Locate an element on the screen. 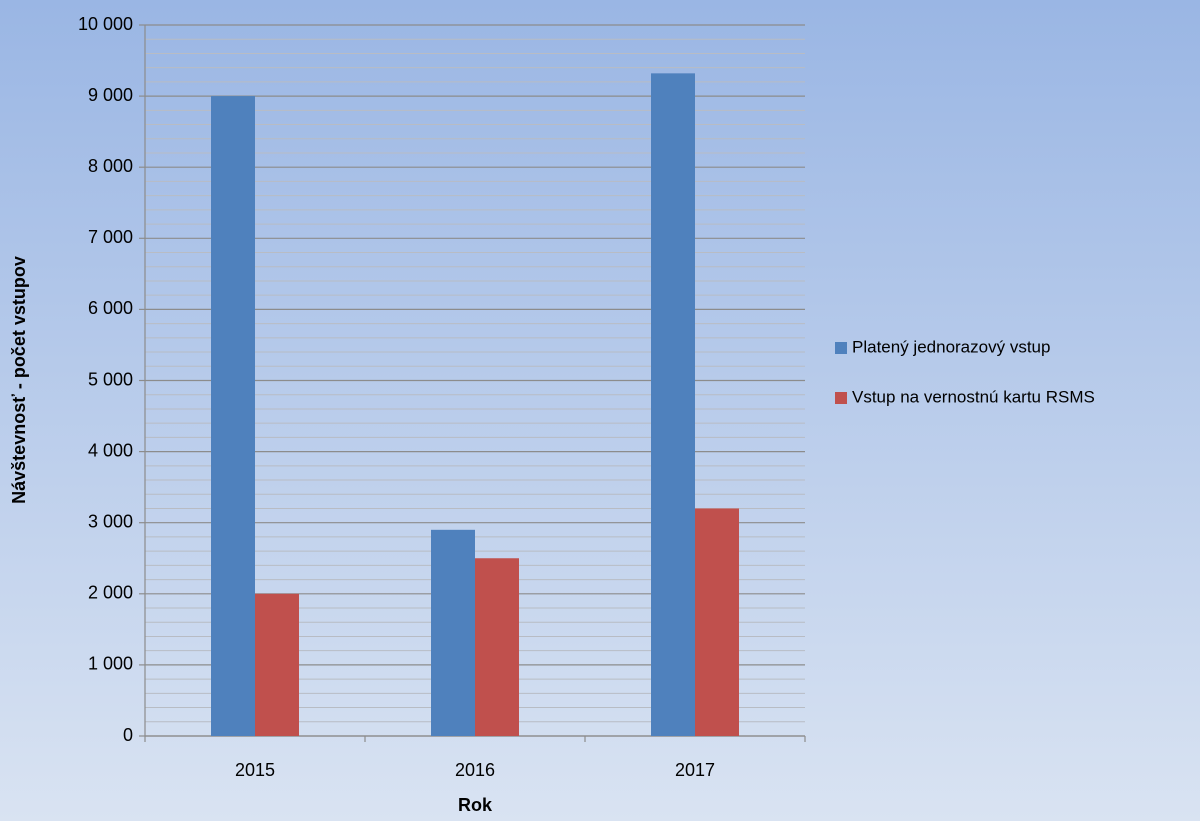  x-tick-label: 2016 is located at coordinates (475, 770).